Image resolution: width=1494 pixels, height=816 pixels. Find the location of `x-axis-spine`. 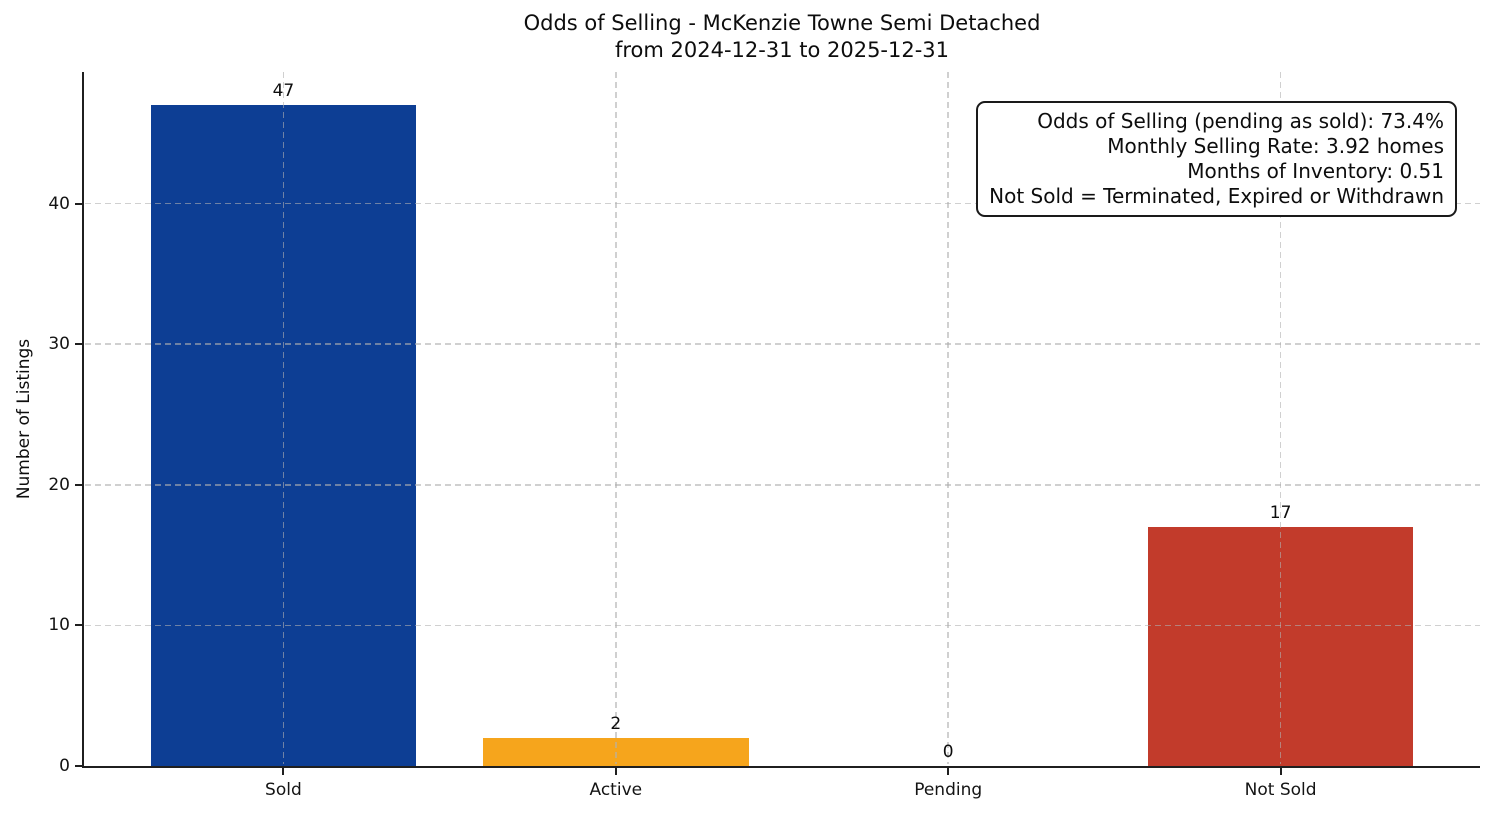

x-axis-spine is located at coordinates (781, 767).